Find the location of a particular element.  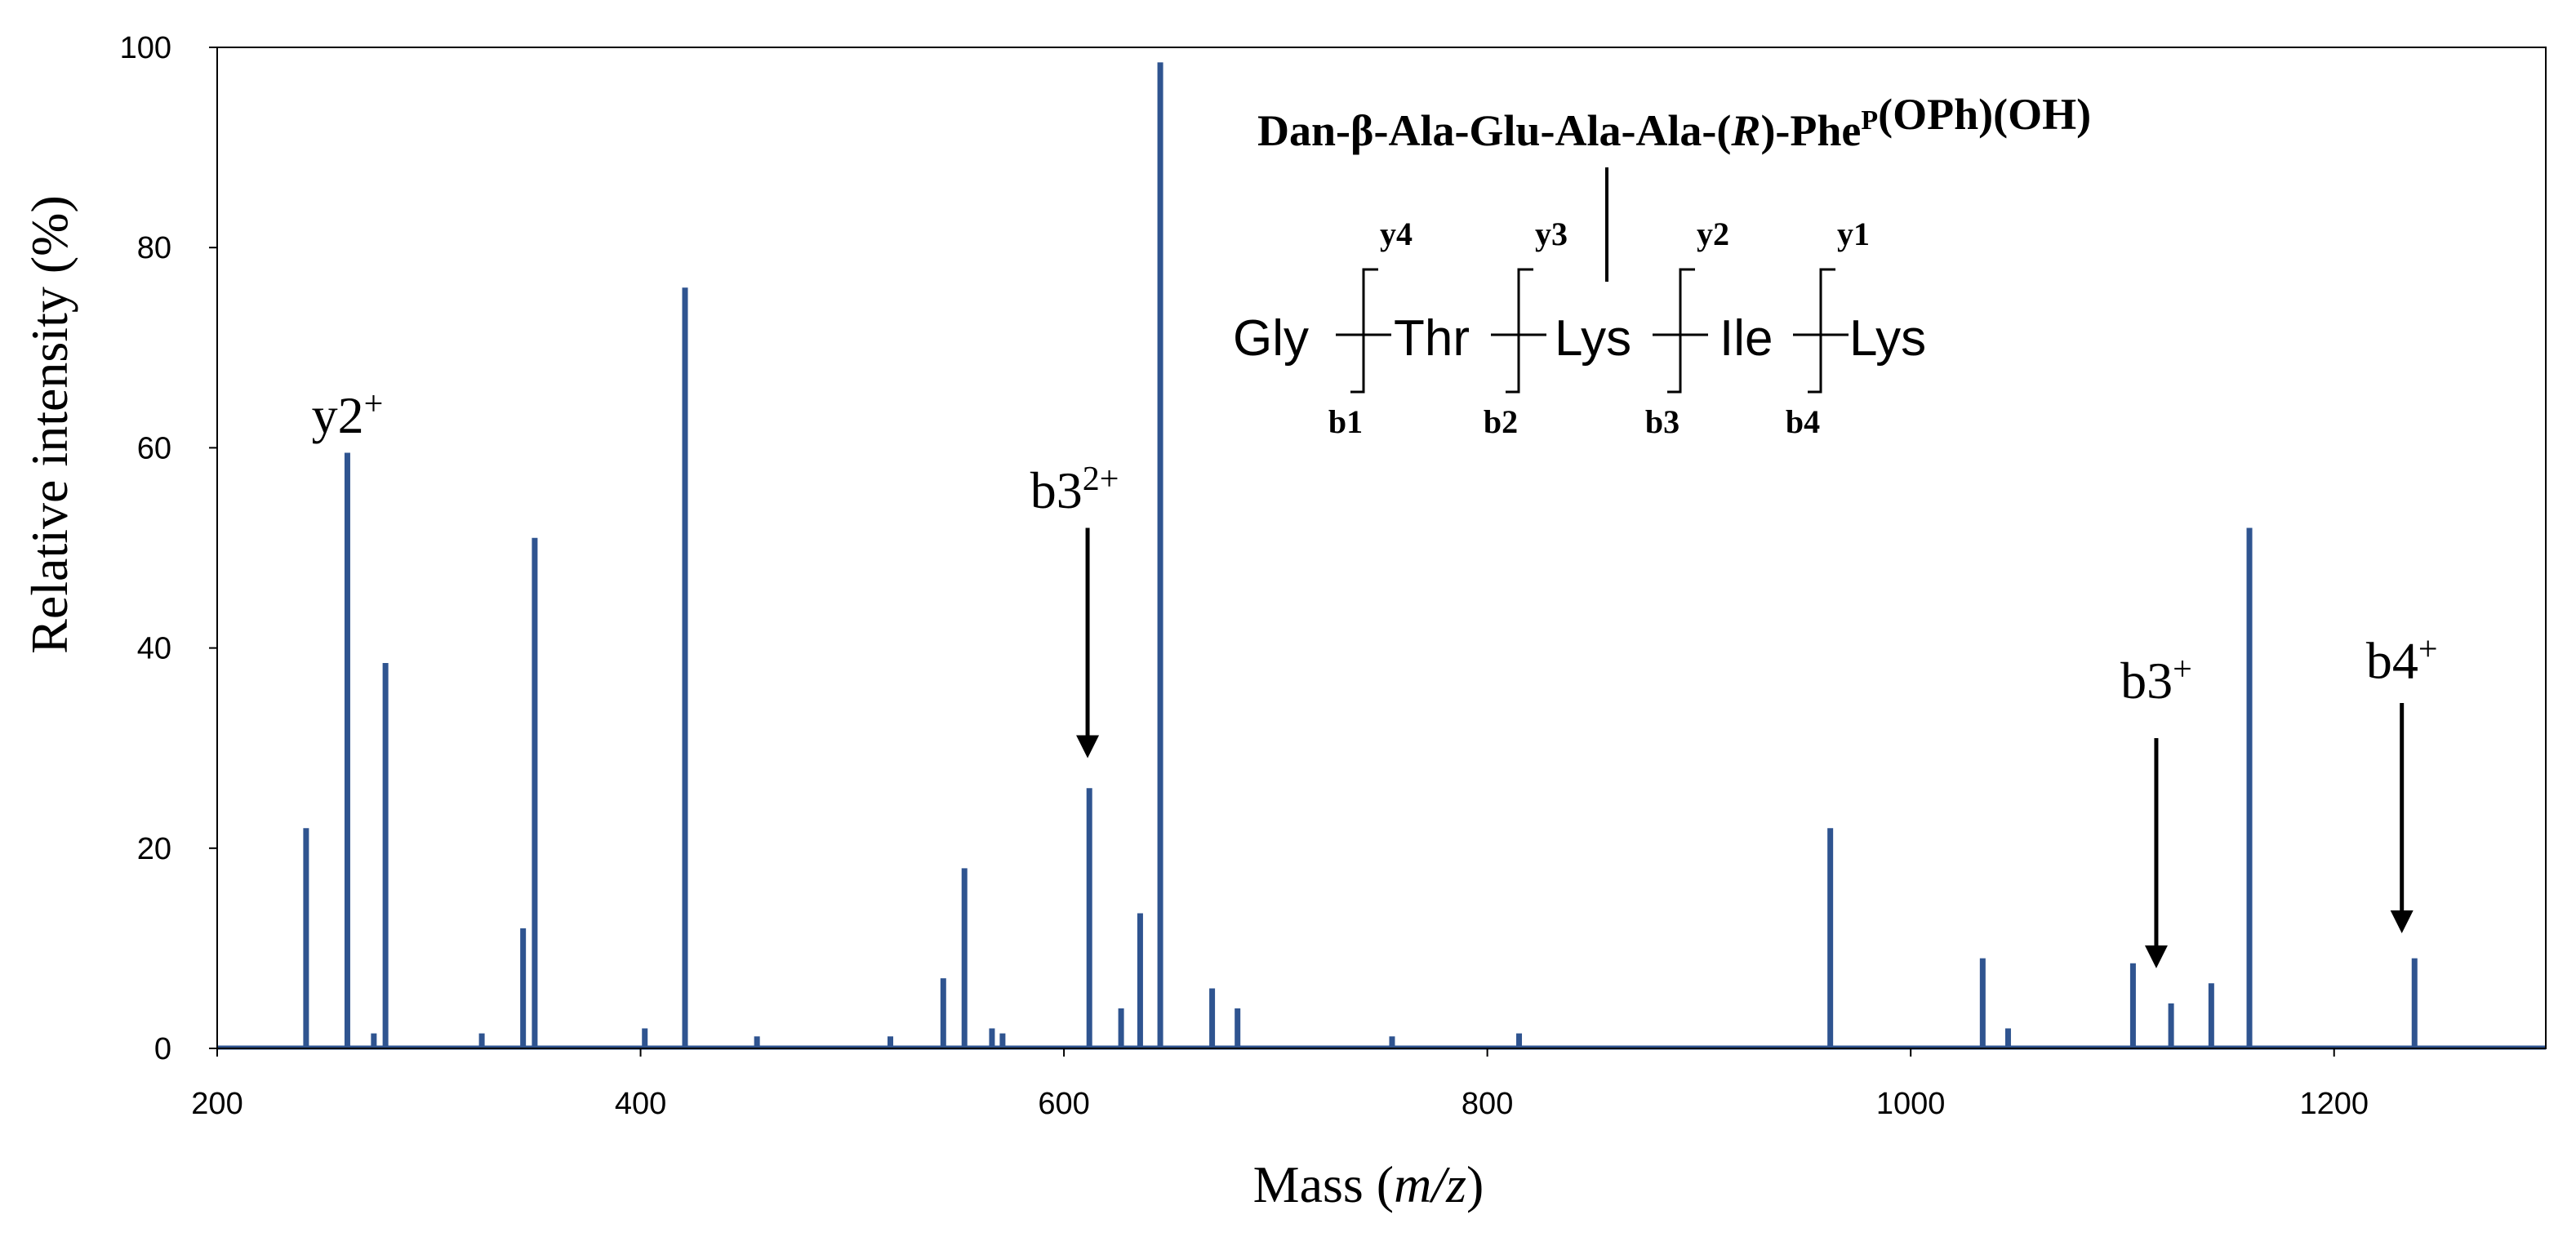

b-ion-label-0: b1 is located at coordinates (1346, 422).